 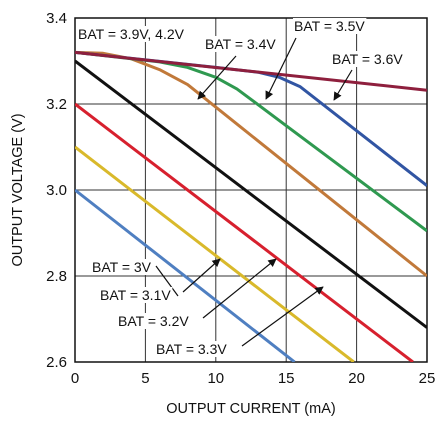 What do you see at coordinates (427, 378) in the screenshot?
I see `x-tick-label: 25` at bounding box center [427, 378].